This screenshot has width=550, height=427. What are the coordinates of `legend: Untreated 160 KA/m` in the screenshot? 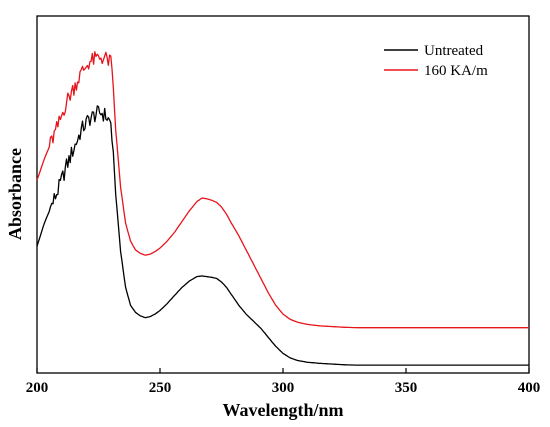 It's located at (436, 61).